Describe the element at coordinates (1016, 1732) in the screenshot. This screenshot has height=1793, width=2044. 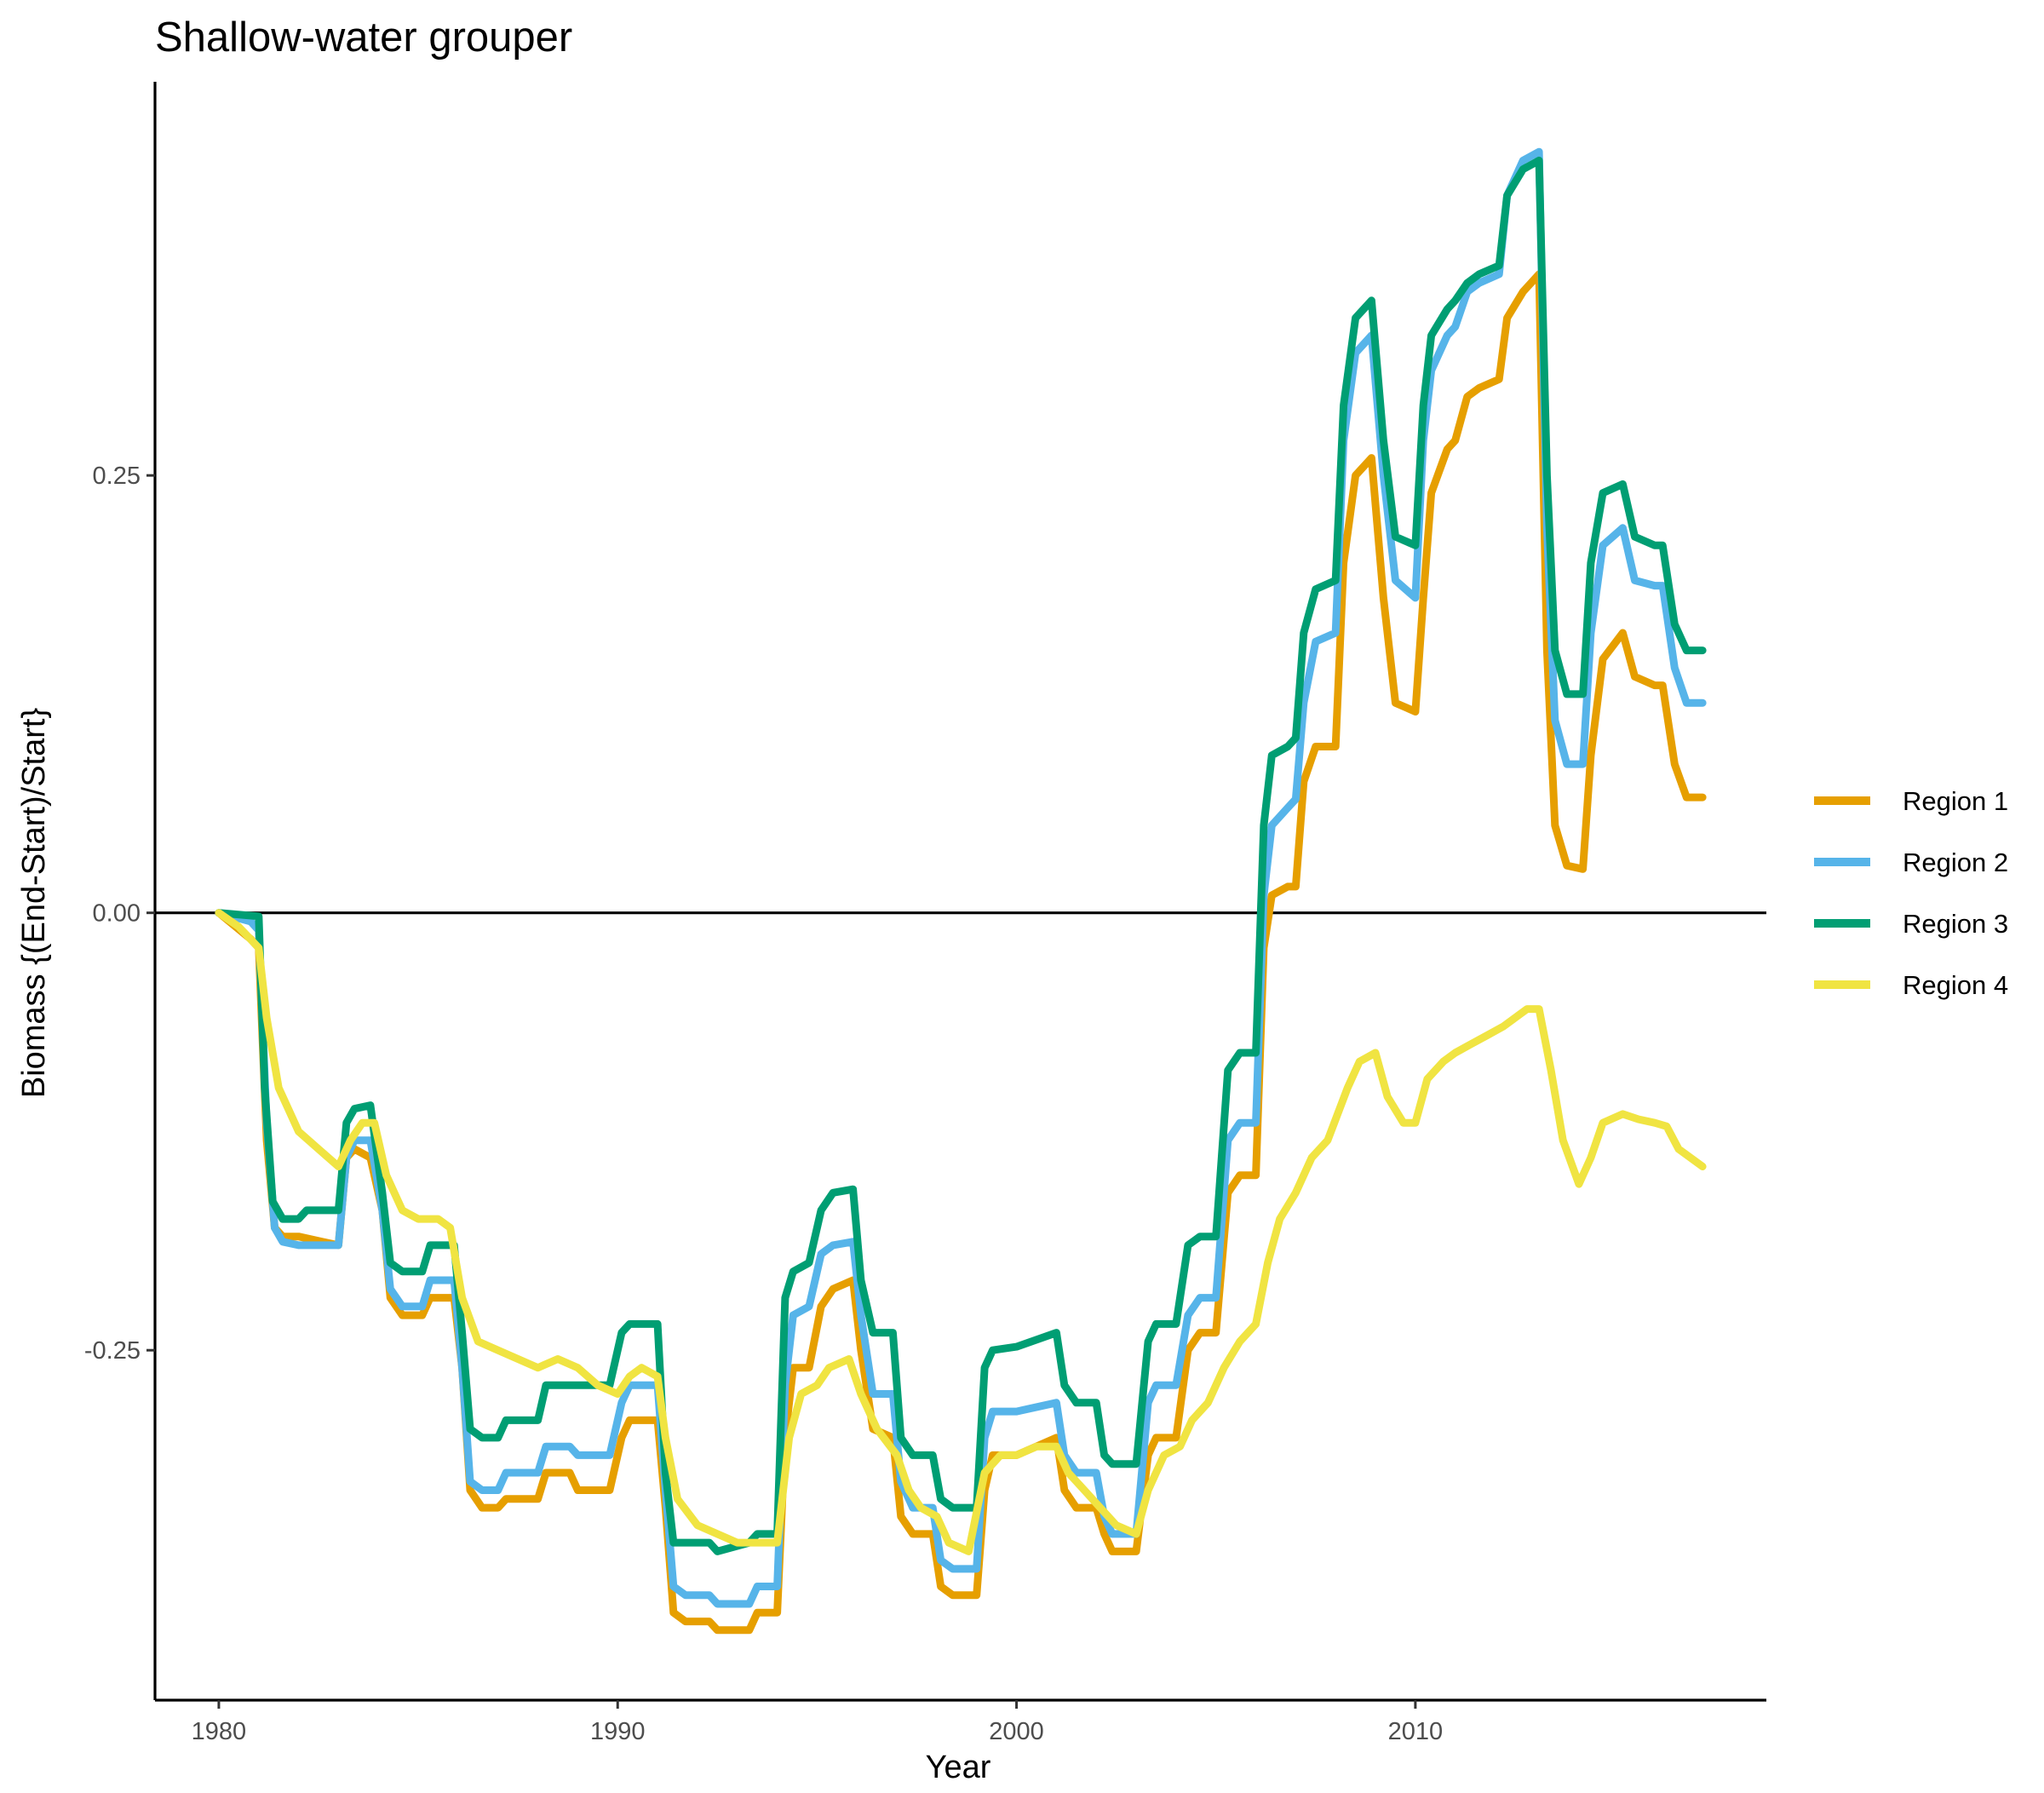
I see `x-tick-label: 2000` at that location.